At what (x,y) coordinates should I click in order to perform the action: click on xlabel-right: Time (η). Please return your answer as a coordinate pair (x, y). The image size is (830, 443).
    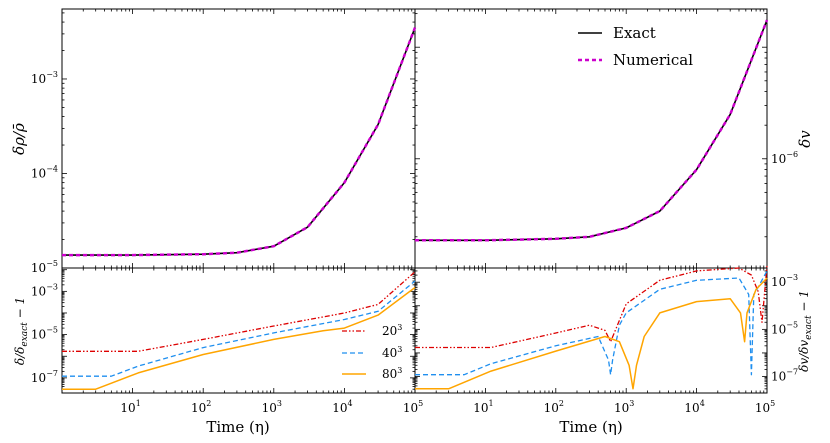
    Looking at the image, I should click on (590, 427).